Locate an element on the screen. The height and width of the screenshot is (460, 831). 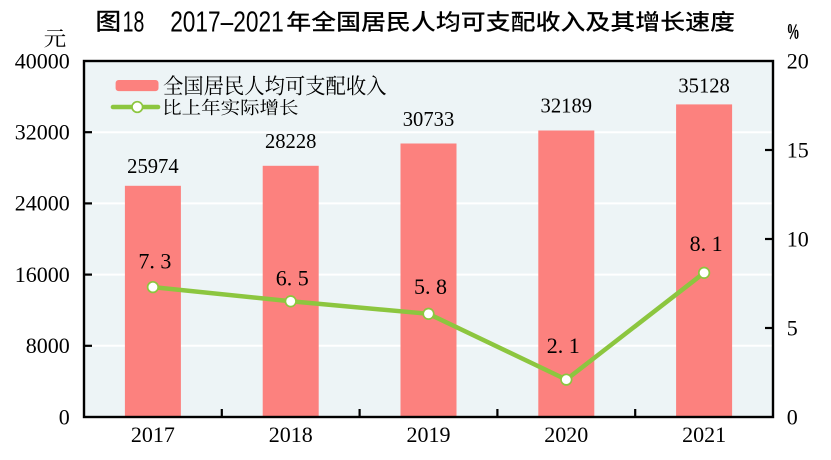
svg-text: 2017 is located at coordinates (153, 434).